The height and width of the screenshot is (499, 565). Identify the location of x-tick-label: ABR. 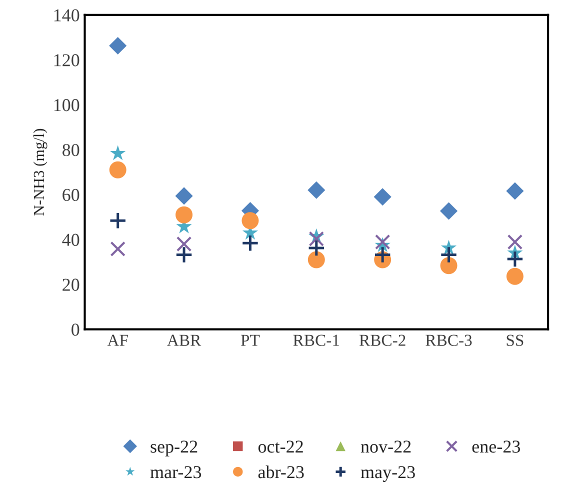
(184, 340).